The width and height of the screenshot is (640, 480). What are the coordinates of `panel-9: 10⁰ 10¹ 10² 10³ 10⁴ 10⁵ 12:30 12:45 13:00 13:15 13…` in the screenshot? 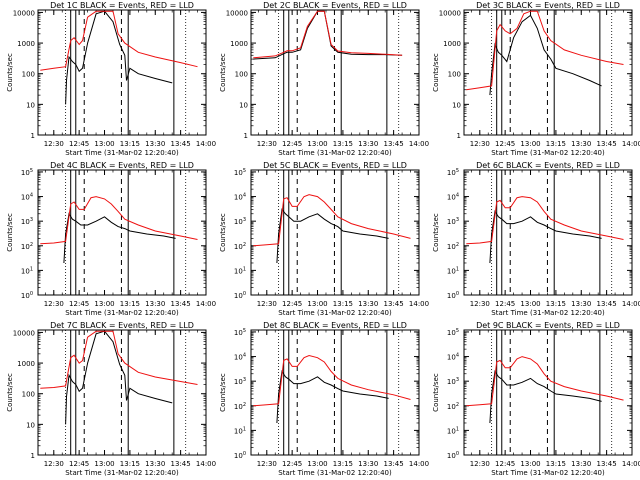 It's located at (536, 399).